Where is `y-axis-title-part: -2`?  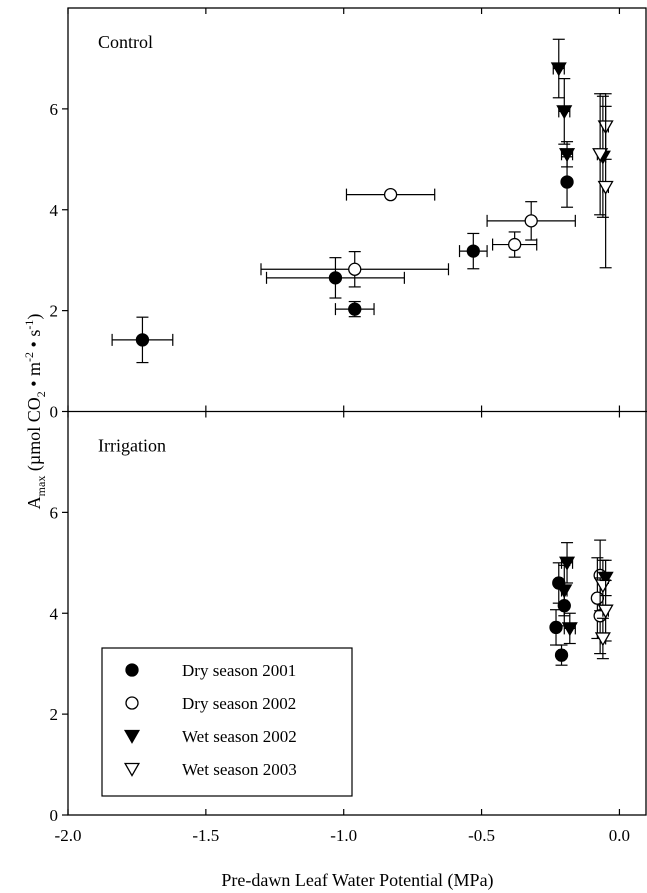
y-axis-title-part: -2 is located at coordinates (29, 357).